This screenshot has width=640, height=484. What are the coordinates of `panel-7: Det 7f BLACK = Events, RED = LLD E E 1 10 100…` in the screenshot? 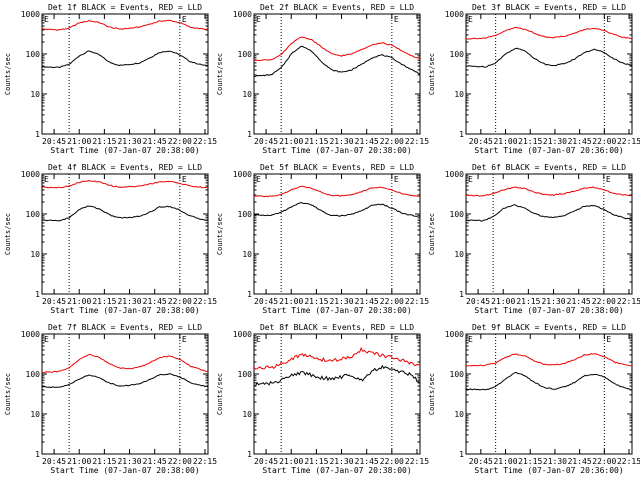 It's located at (110, 399).